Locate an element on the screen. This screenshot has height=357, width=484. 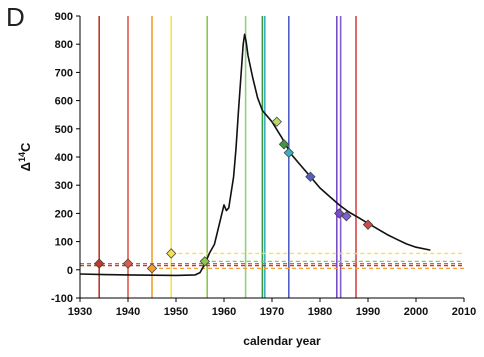
y-tick-label: 900 is located at coordinates (64, 17).